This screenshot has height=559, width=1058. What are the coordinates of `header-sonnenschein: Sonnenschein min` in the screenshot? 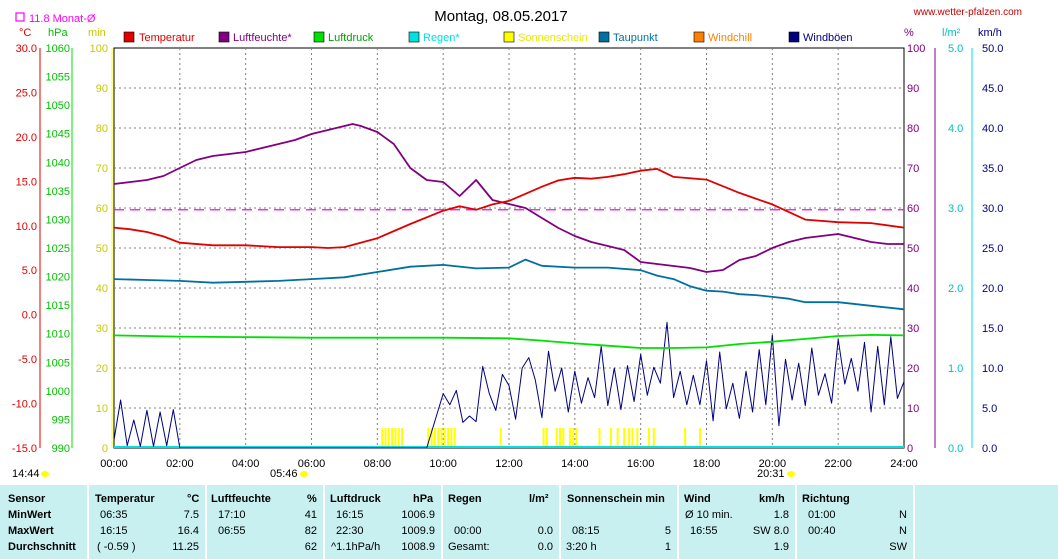 It's located at (616, 499).